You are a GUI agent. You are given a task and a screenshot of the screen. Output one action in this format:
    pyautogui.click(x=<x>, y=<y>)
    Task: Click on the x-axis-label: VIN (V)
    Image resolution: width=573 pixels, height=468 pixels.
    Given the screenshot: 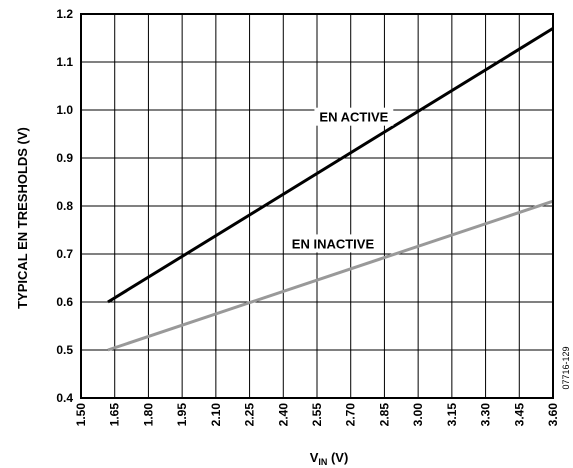 What is the action you would take?
    pyautogui.click(x=329, y=458)
    